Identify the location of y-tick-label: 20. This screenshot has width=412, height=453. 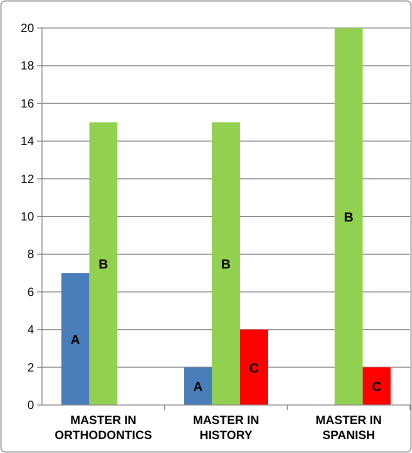
(27, 28).